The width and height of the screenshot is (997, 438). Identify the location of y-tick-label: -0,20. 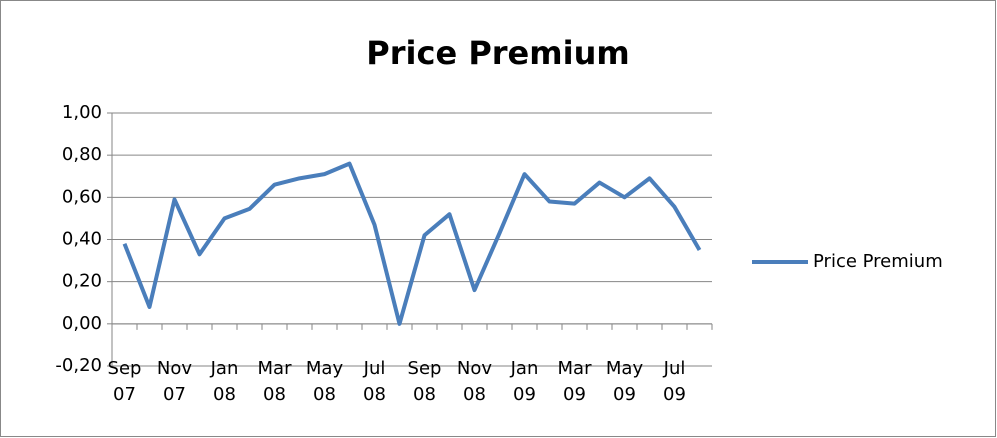
(78, 365).